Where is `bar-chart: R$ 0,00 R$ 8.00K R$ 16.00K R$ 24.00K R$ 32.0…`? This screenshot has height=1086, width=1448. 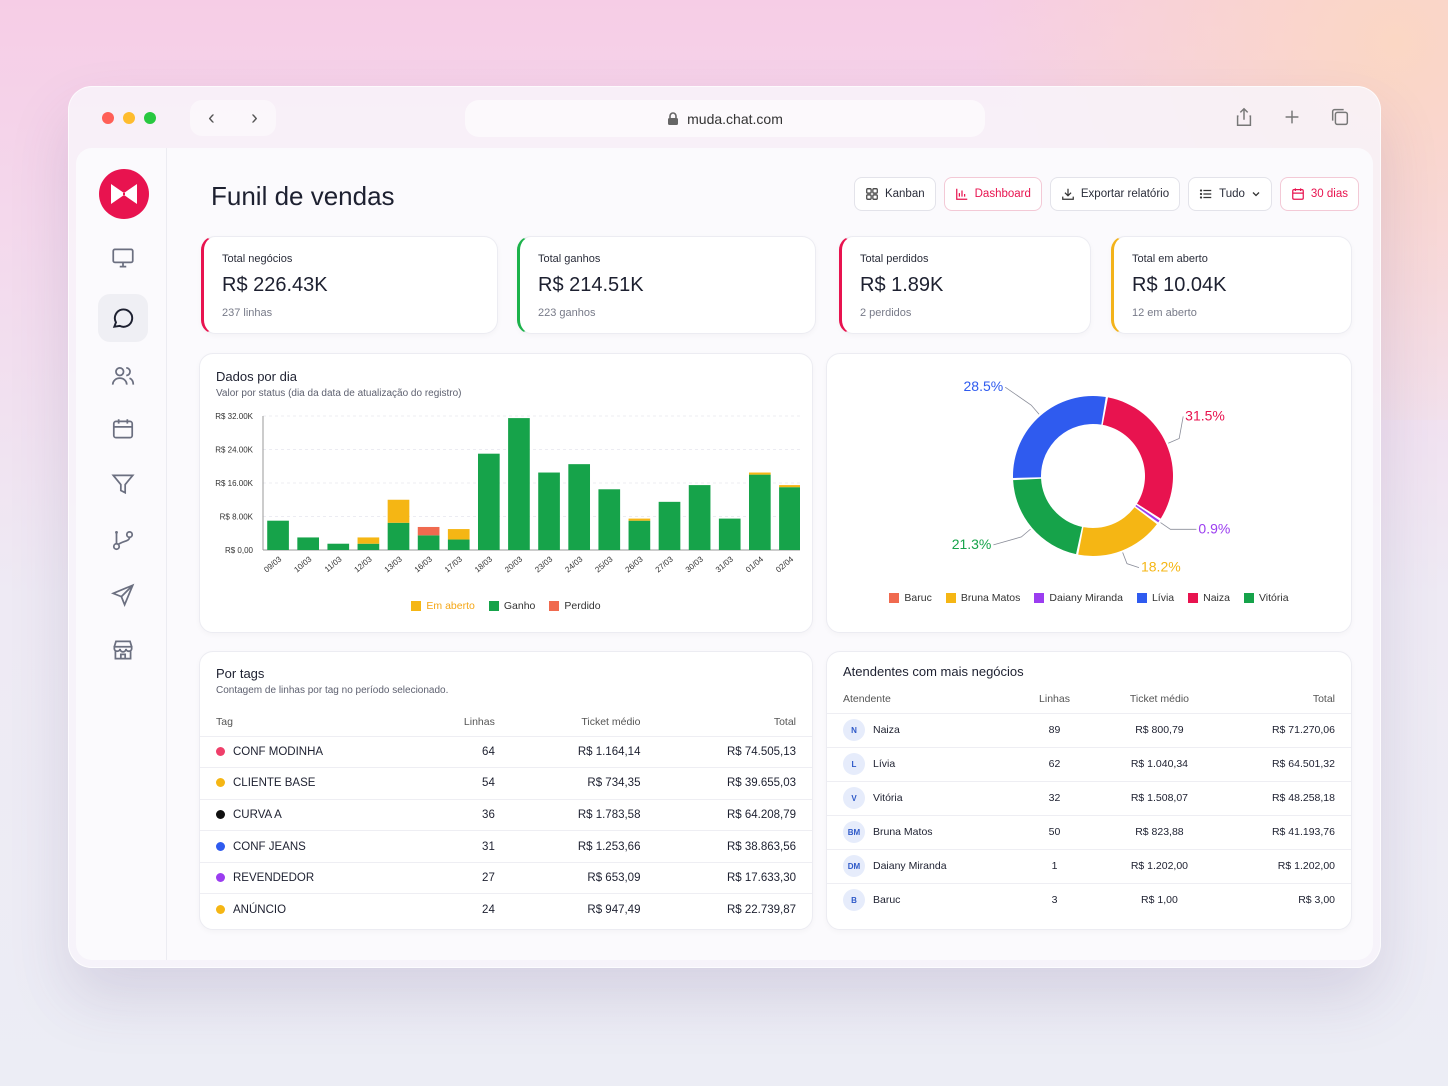
bar-chart: R$ 0,00 R$ 8.00K R$ 16.00K R$ 24.00K R$ 32.0… is located at coordinates (507, 493).